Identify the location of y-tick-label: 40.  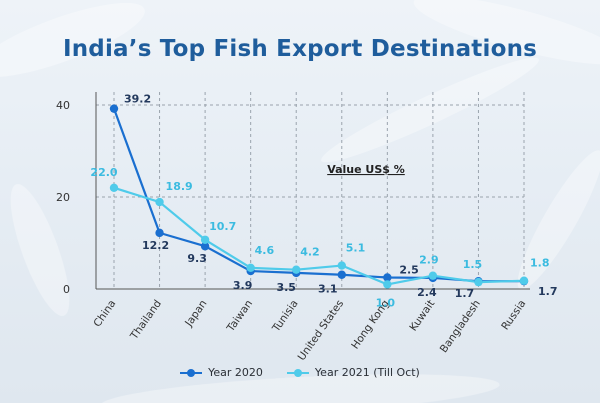
(63, 105).